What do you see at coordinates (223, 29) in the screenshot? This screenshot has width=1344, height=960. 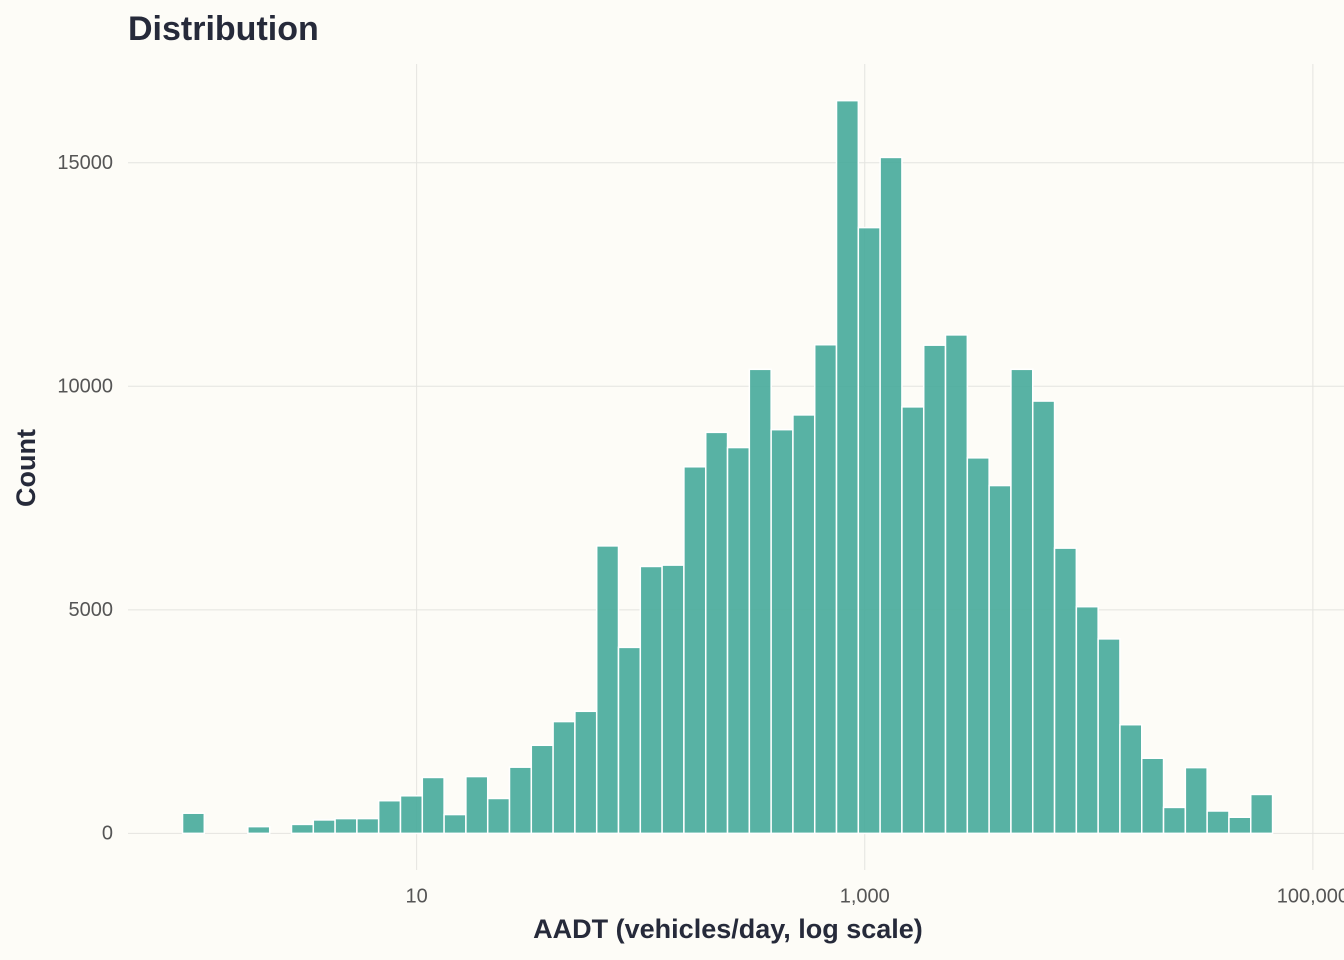 I see `chart-title: Distribution` at bounding box center [223, 29].